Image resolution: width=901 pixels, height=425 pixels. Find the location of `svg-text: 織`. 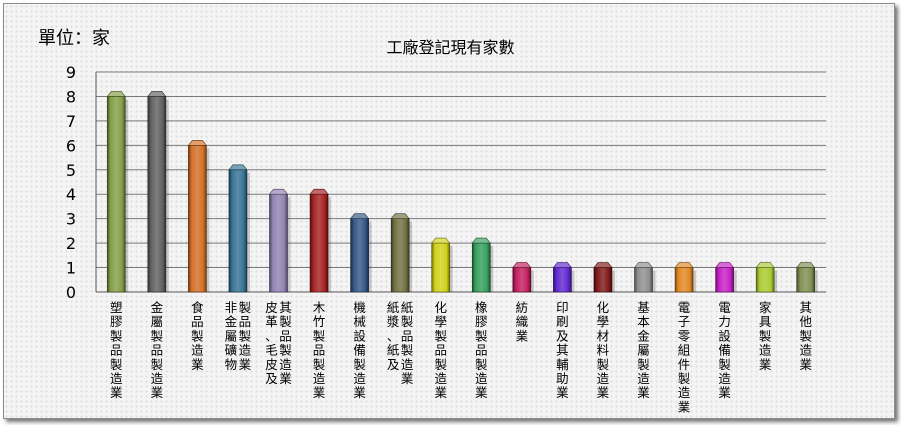

svg-text: 織 is located at coordinates (522, 321).